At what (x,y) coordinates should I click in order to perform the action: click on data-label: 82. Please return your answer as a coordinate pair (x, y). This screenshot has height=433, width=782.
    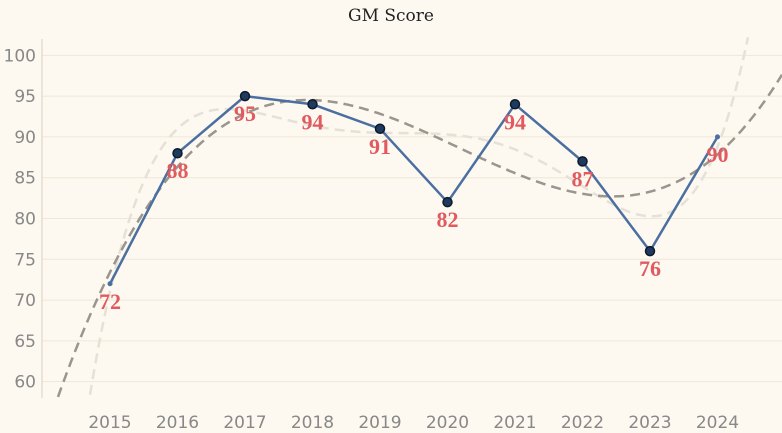
    Looking at the image, I should click on (448, 219).